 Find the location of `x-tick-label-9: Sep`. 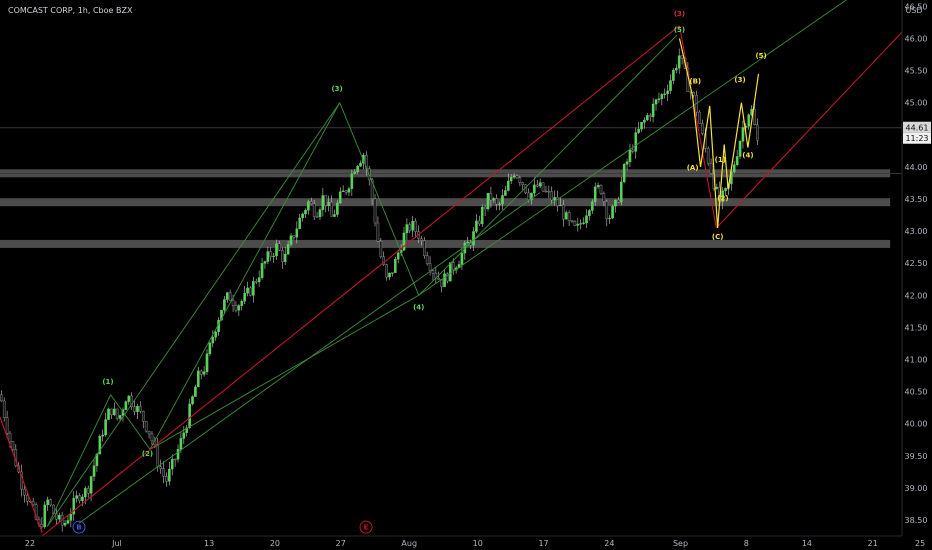

x-tick-label-9: Sep is located at coordinates (680, 543).